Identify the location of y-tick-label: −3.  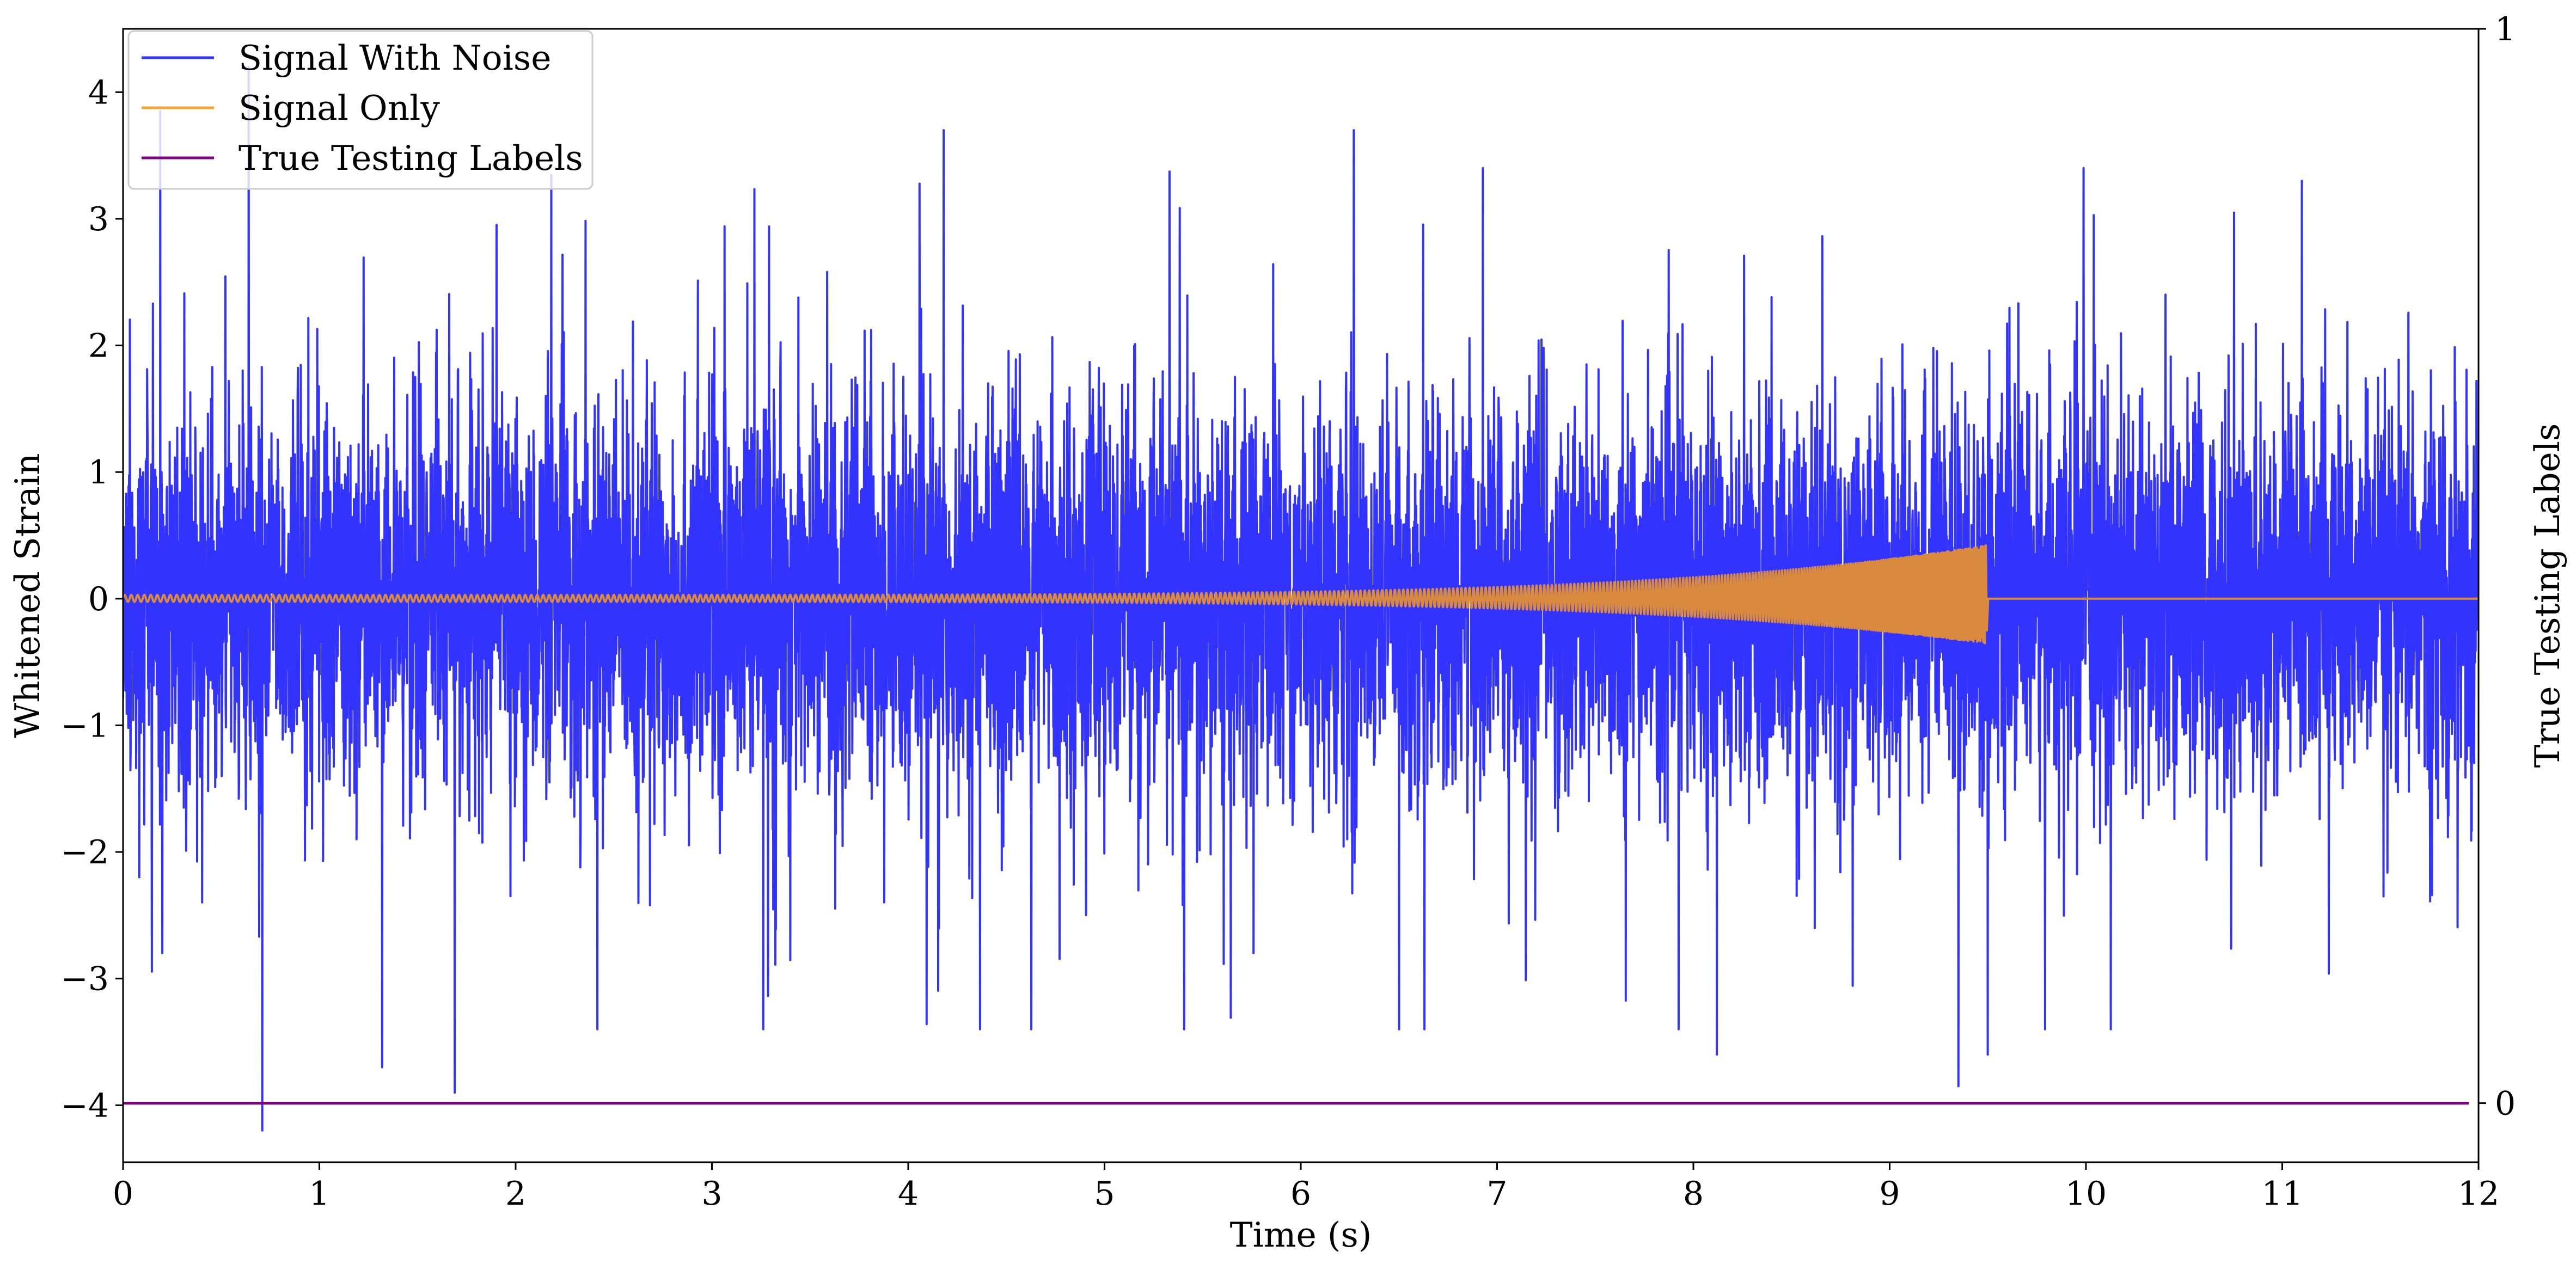
(85, 979).